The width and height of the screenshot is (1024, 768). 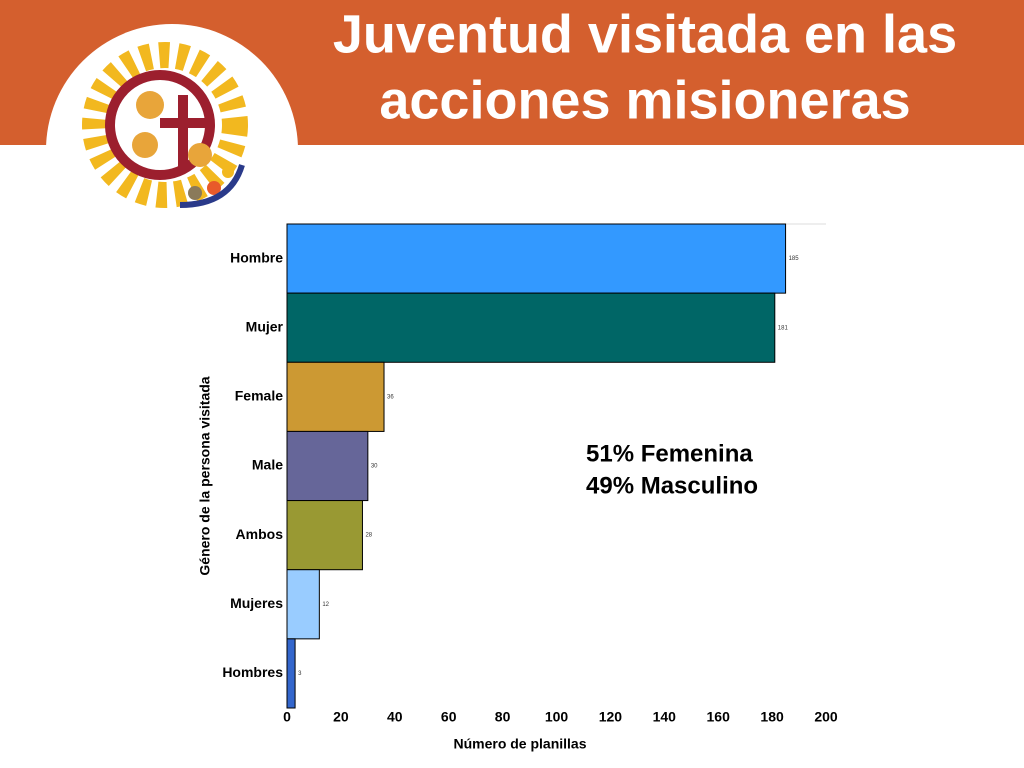 What do you see at coordinates (557, 717) in the screenshot?
I see `x-tick-label: 100` at bounding box center [557, 717].